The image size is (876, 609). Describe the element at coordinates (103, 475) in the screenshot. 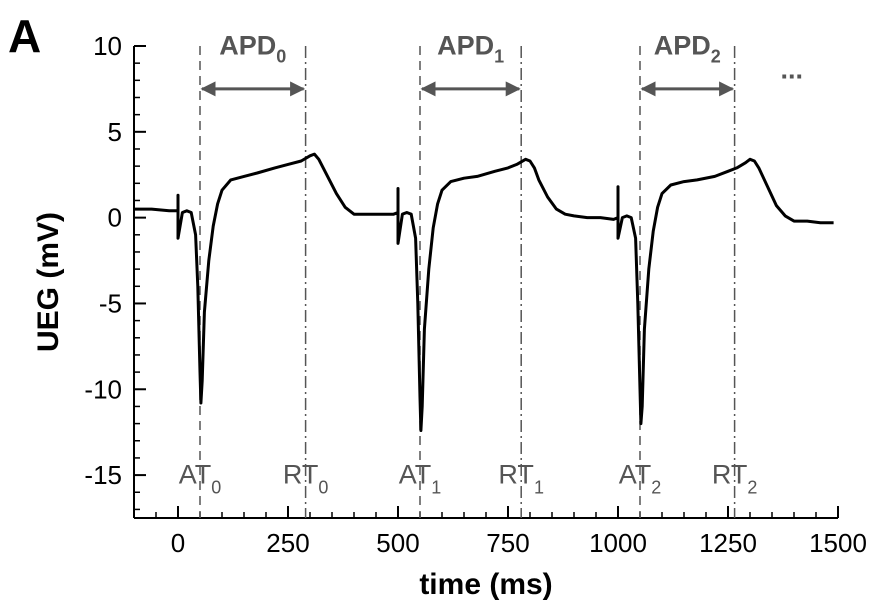

I see `y-tick-label: -15` at that location.